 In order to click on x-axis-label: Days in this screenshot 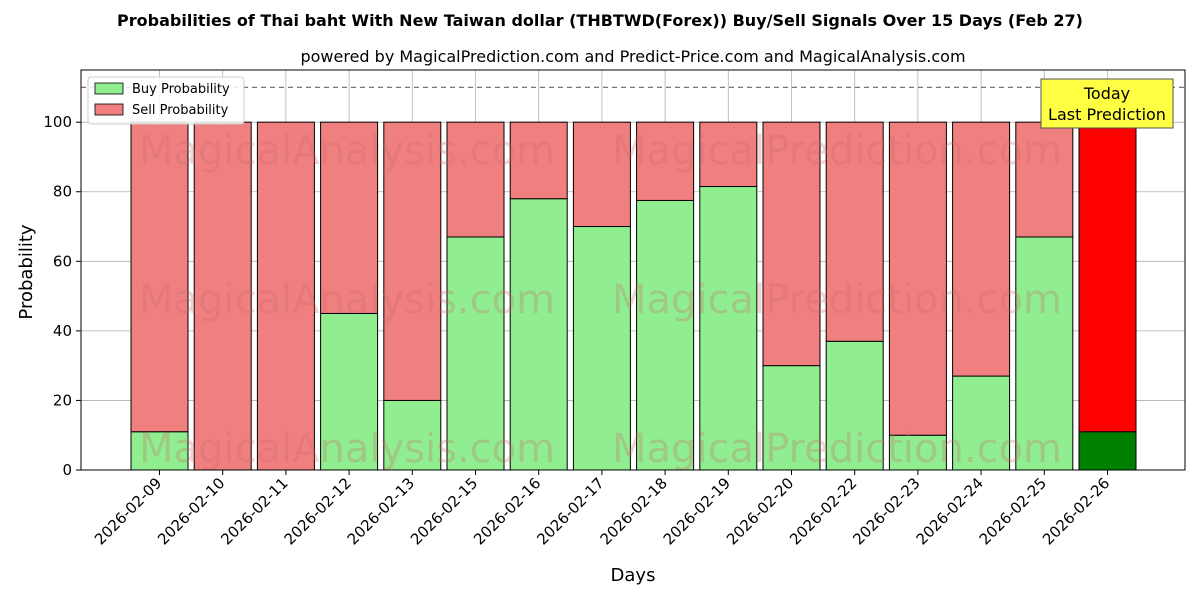, I will do `click(633, 575)`.